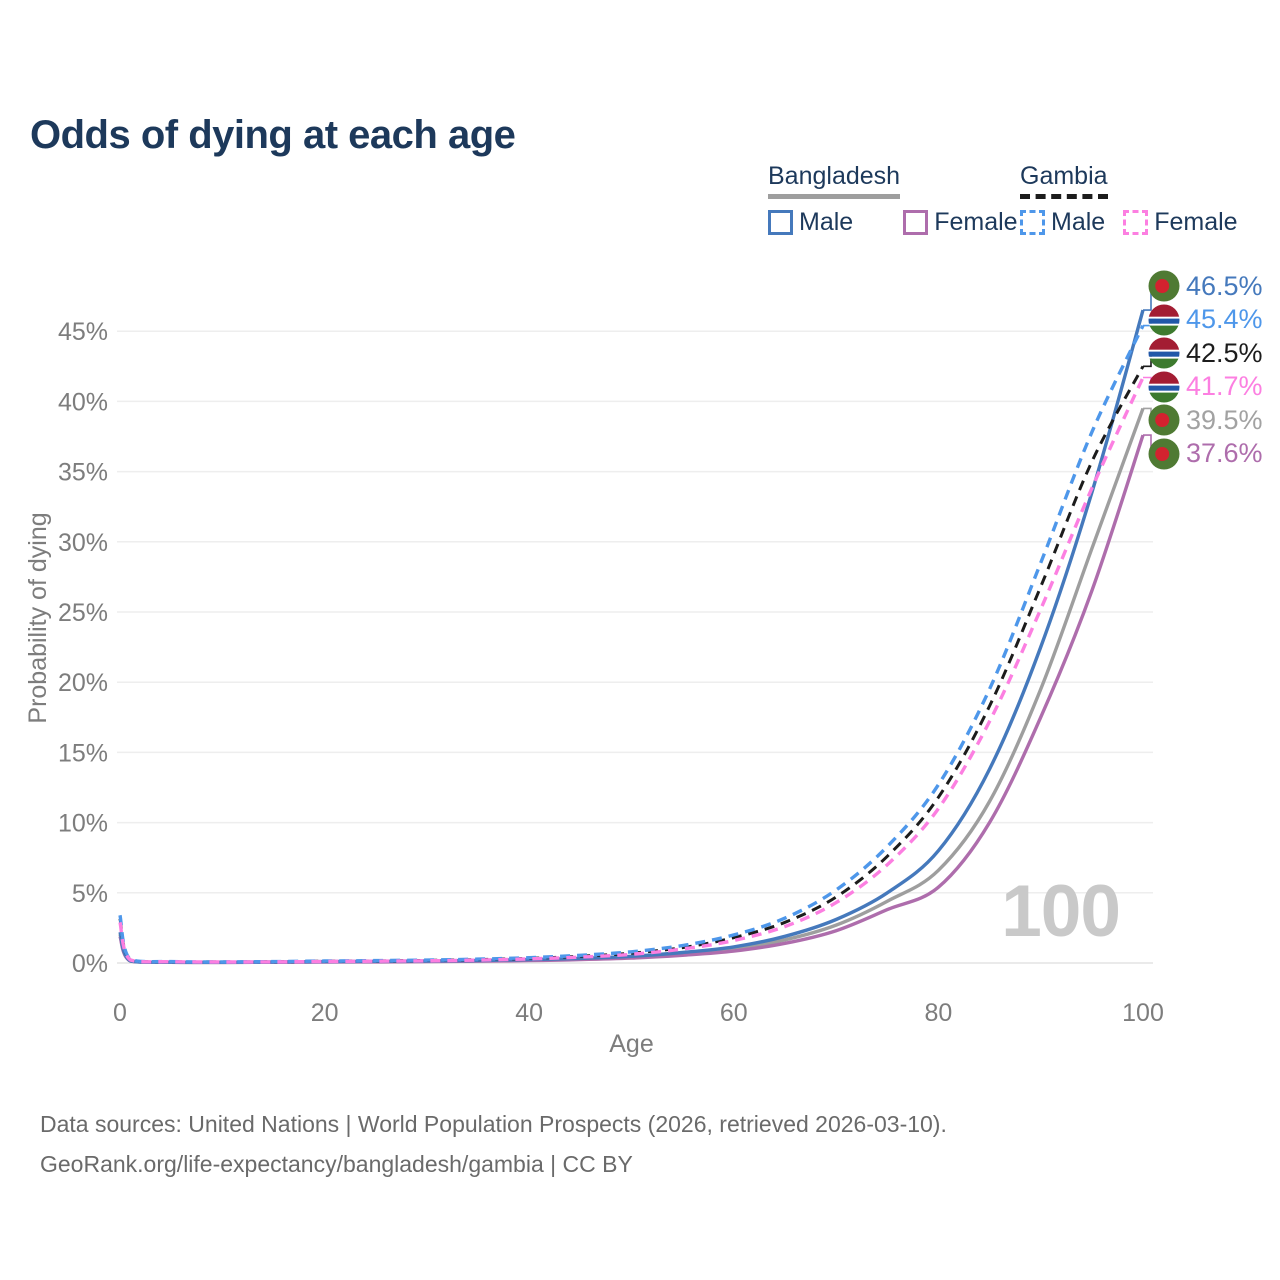 The height and width of the screenshot is (1280, 1280). Describe the element at coordinates (83, 683) in the screenshot. I see `svg-text: 20%` at that location.